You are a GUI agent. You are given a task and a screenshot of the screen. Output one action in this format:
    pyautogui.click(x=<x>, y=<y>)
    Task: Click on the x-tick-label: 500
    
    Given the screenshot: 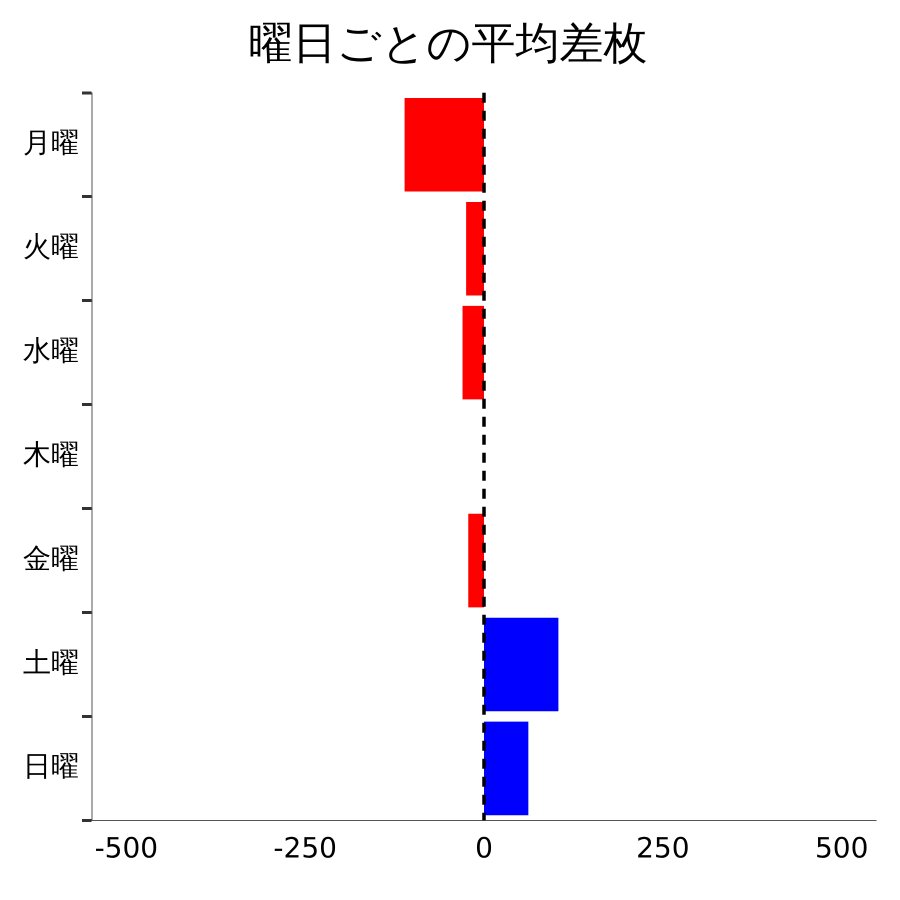 What is the action you would take?
    pyautogui.click(x=841, y=847)
    